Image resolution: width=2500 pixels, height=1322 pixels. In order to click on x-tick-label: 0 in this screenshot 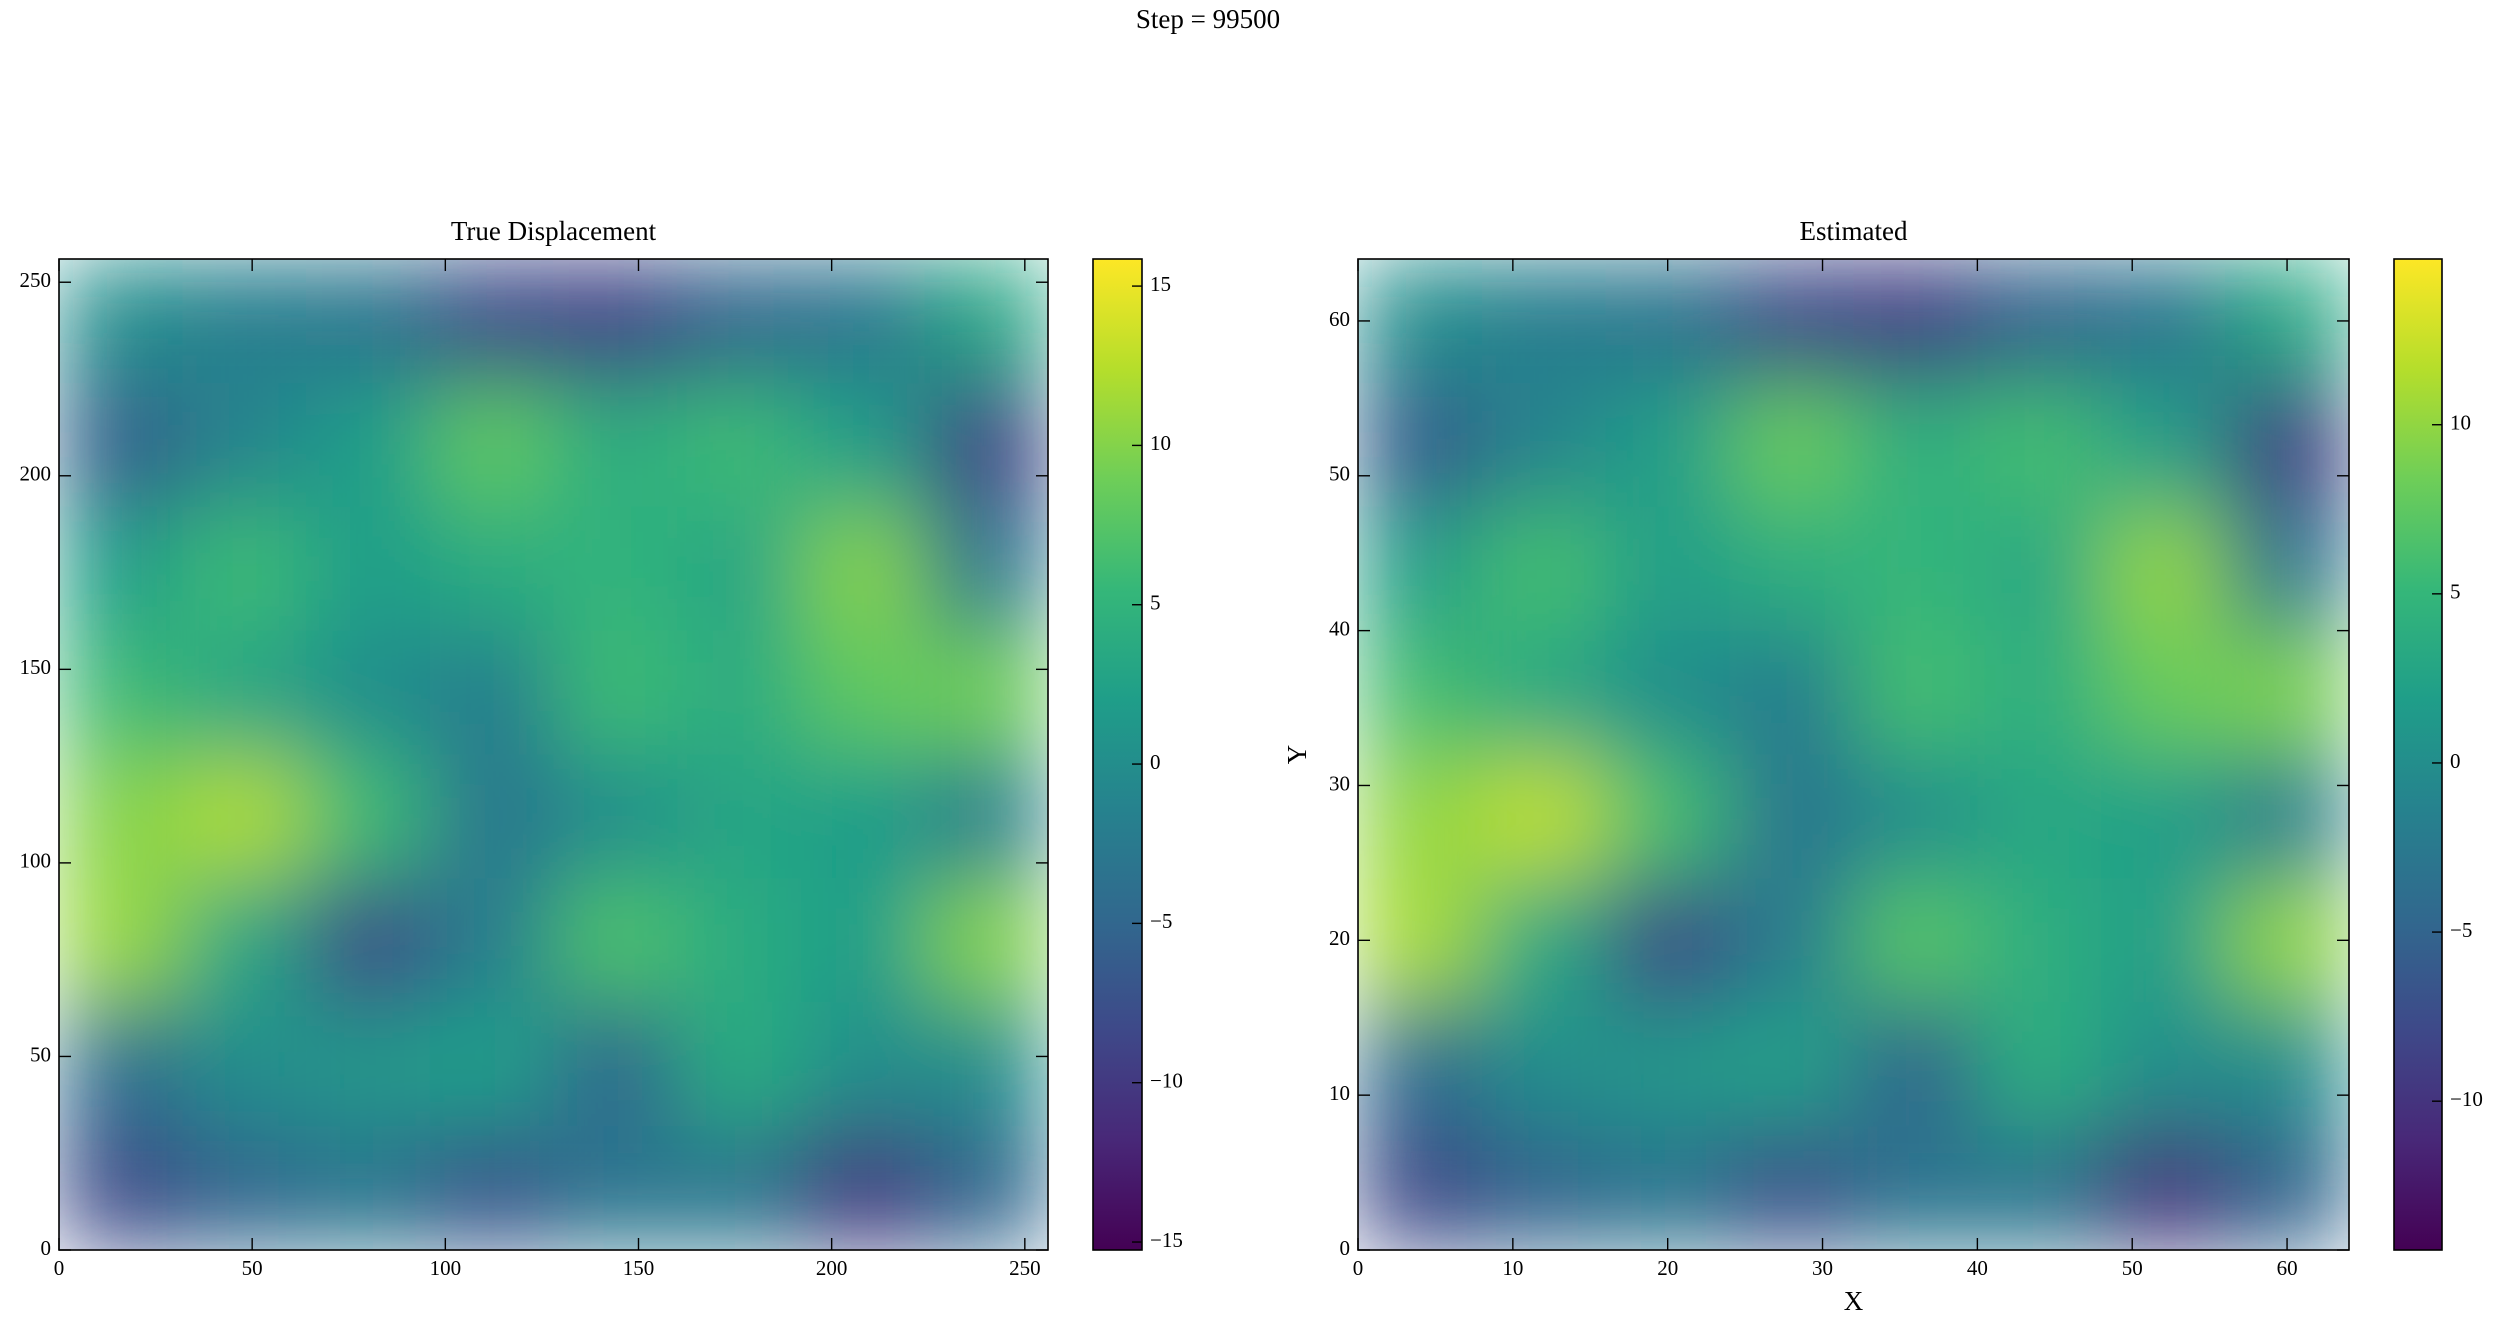, I will do `click(1358, 1268)`.